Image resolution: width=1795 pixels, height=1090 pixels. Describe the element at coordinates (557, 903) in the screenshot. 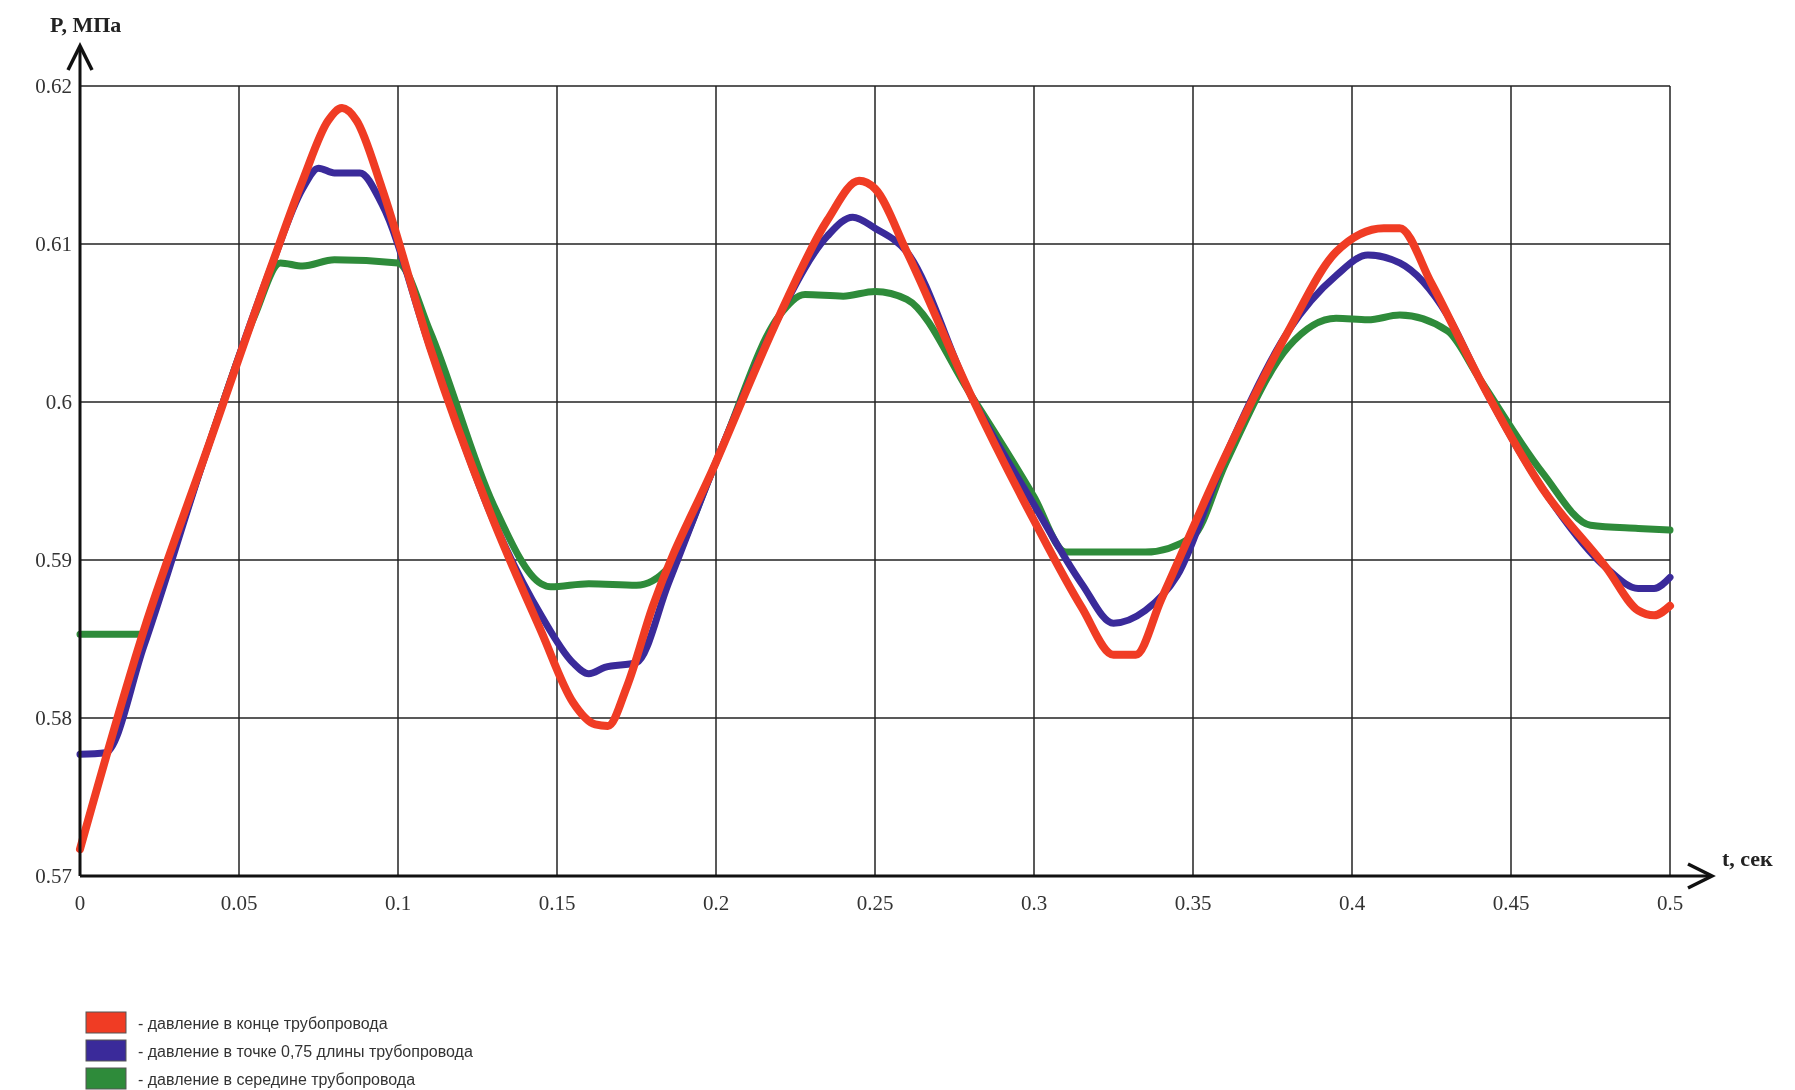

I see `x-tick-label: 0.15` at that location.